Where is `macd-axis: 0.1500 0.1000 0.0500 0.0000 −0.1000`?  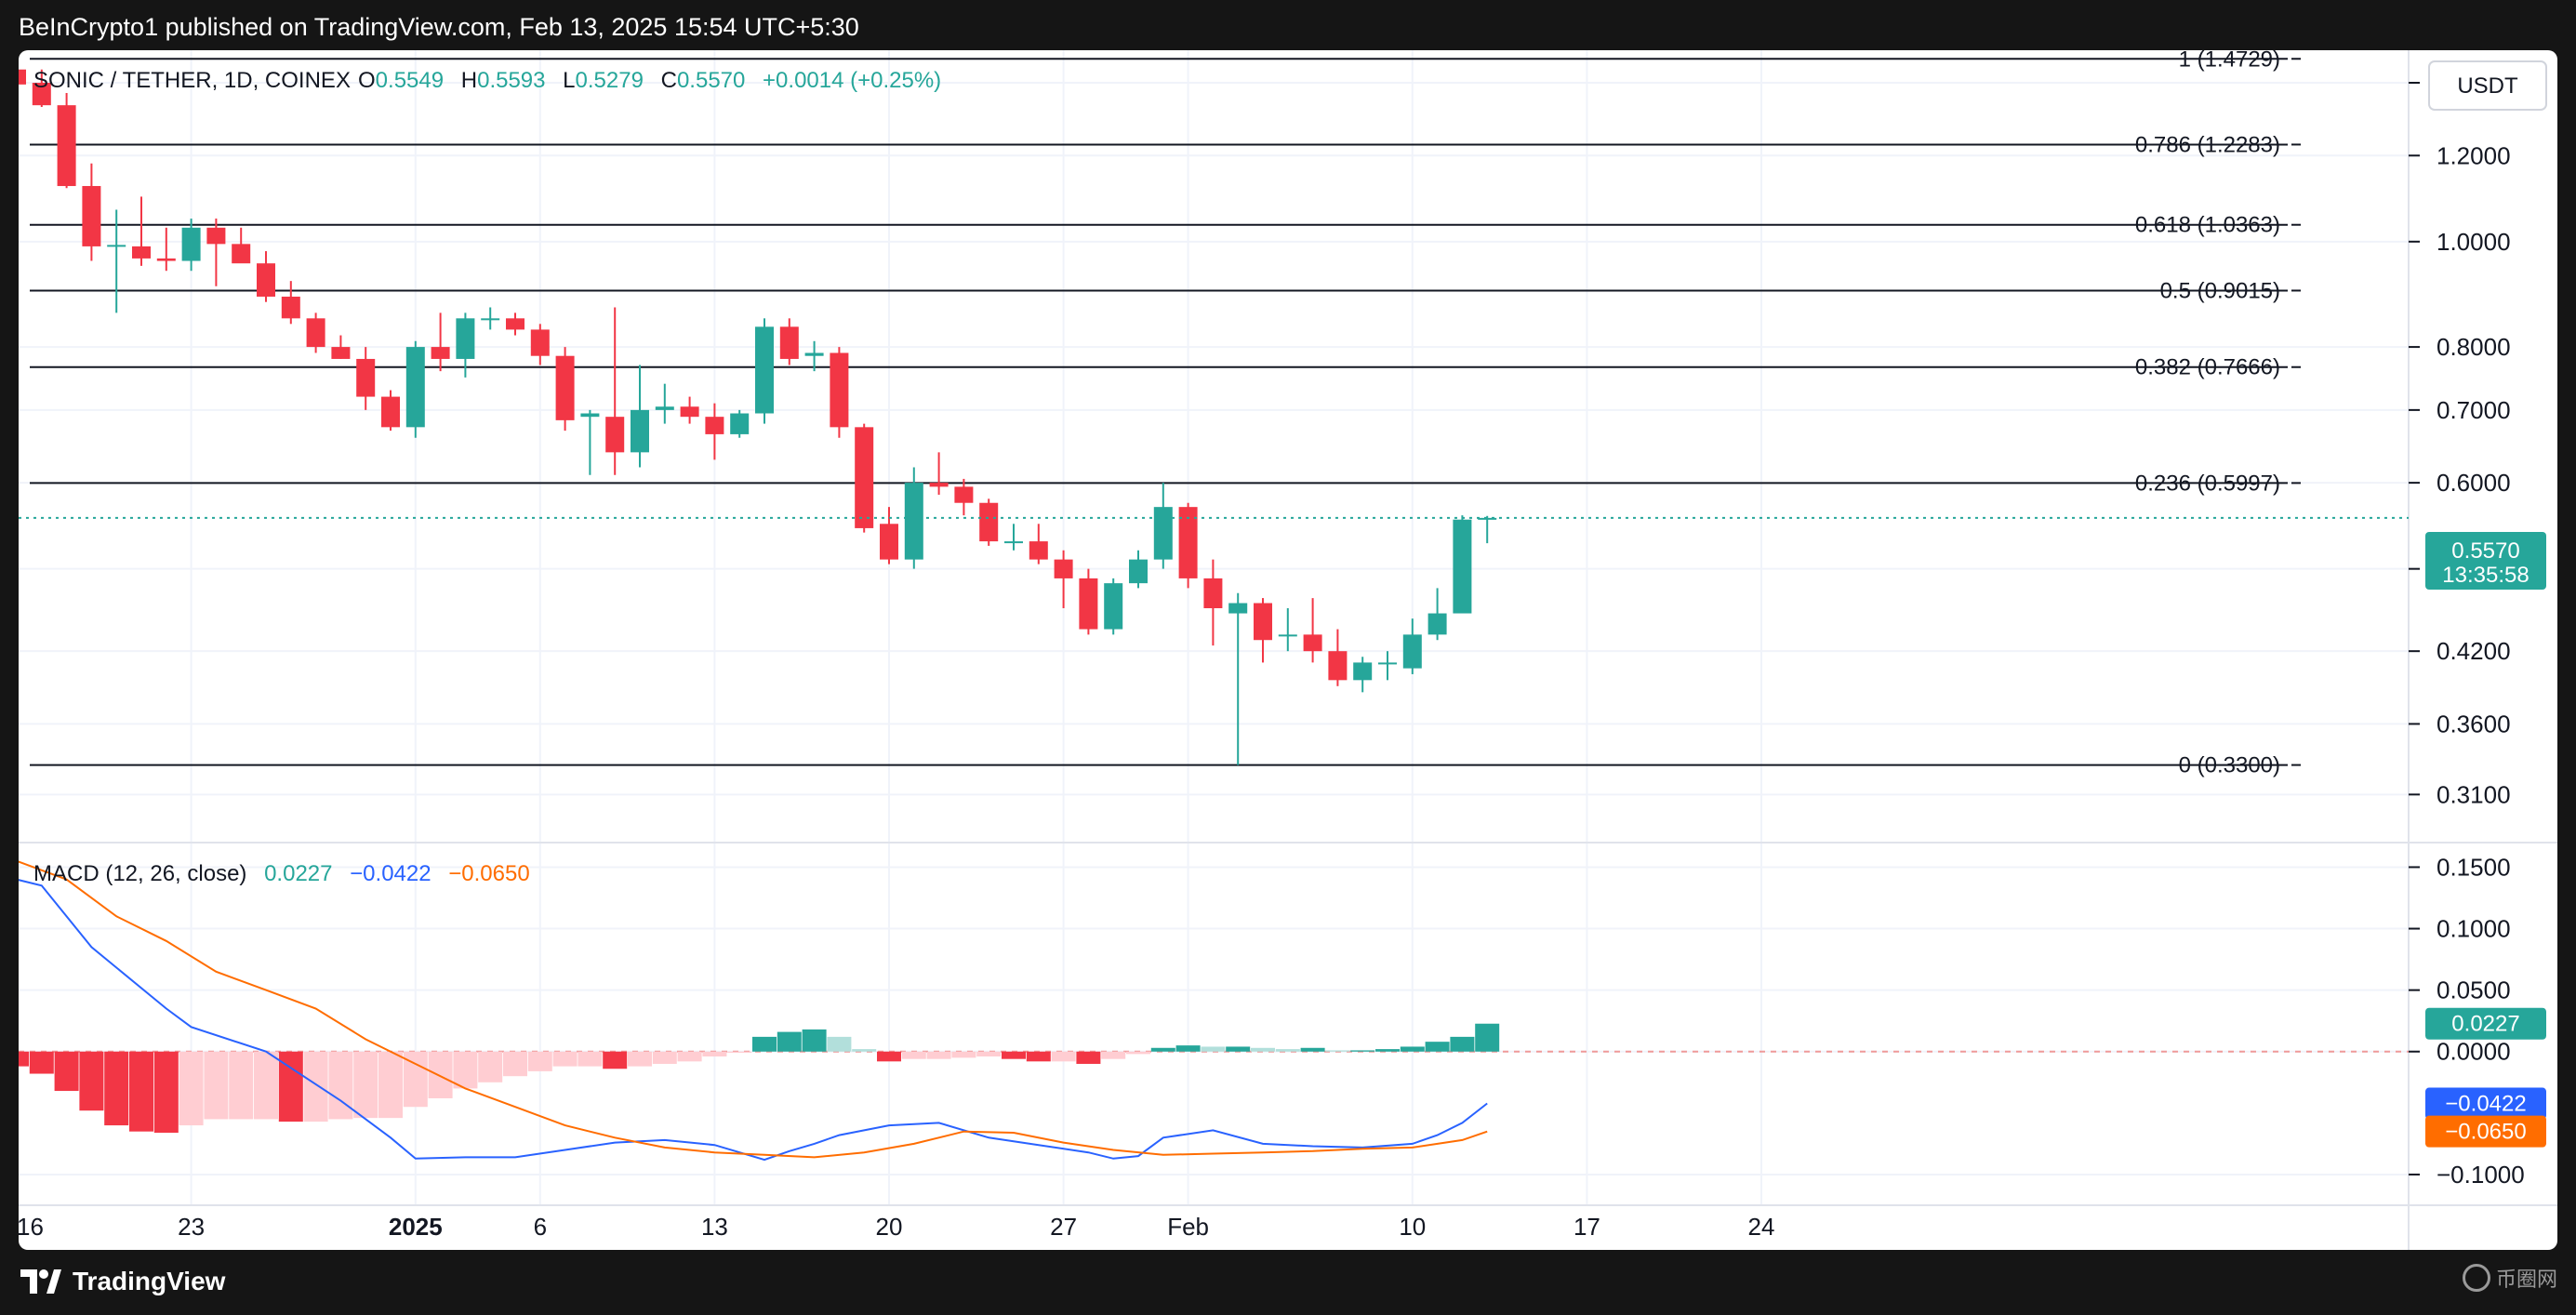 macd-axis: 0.1500 0.1000 0.0500 0.0000 −0.1000 is located at coordinates (2467, 1021).